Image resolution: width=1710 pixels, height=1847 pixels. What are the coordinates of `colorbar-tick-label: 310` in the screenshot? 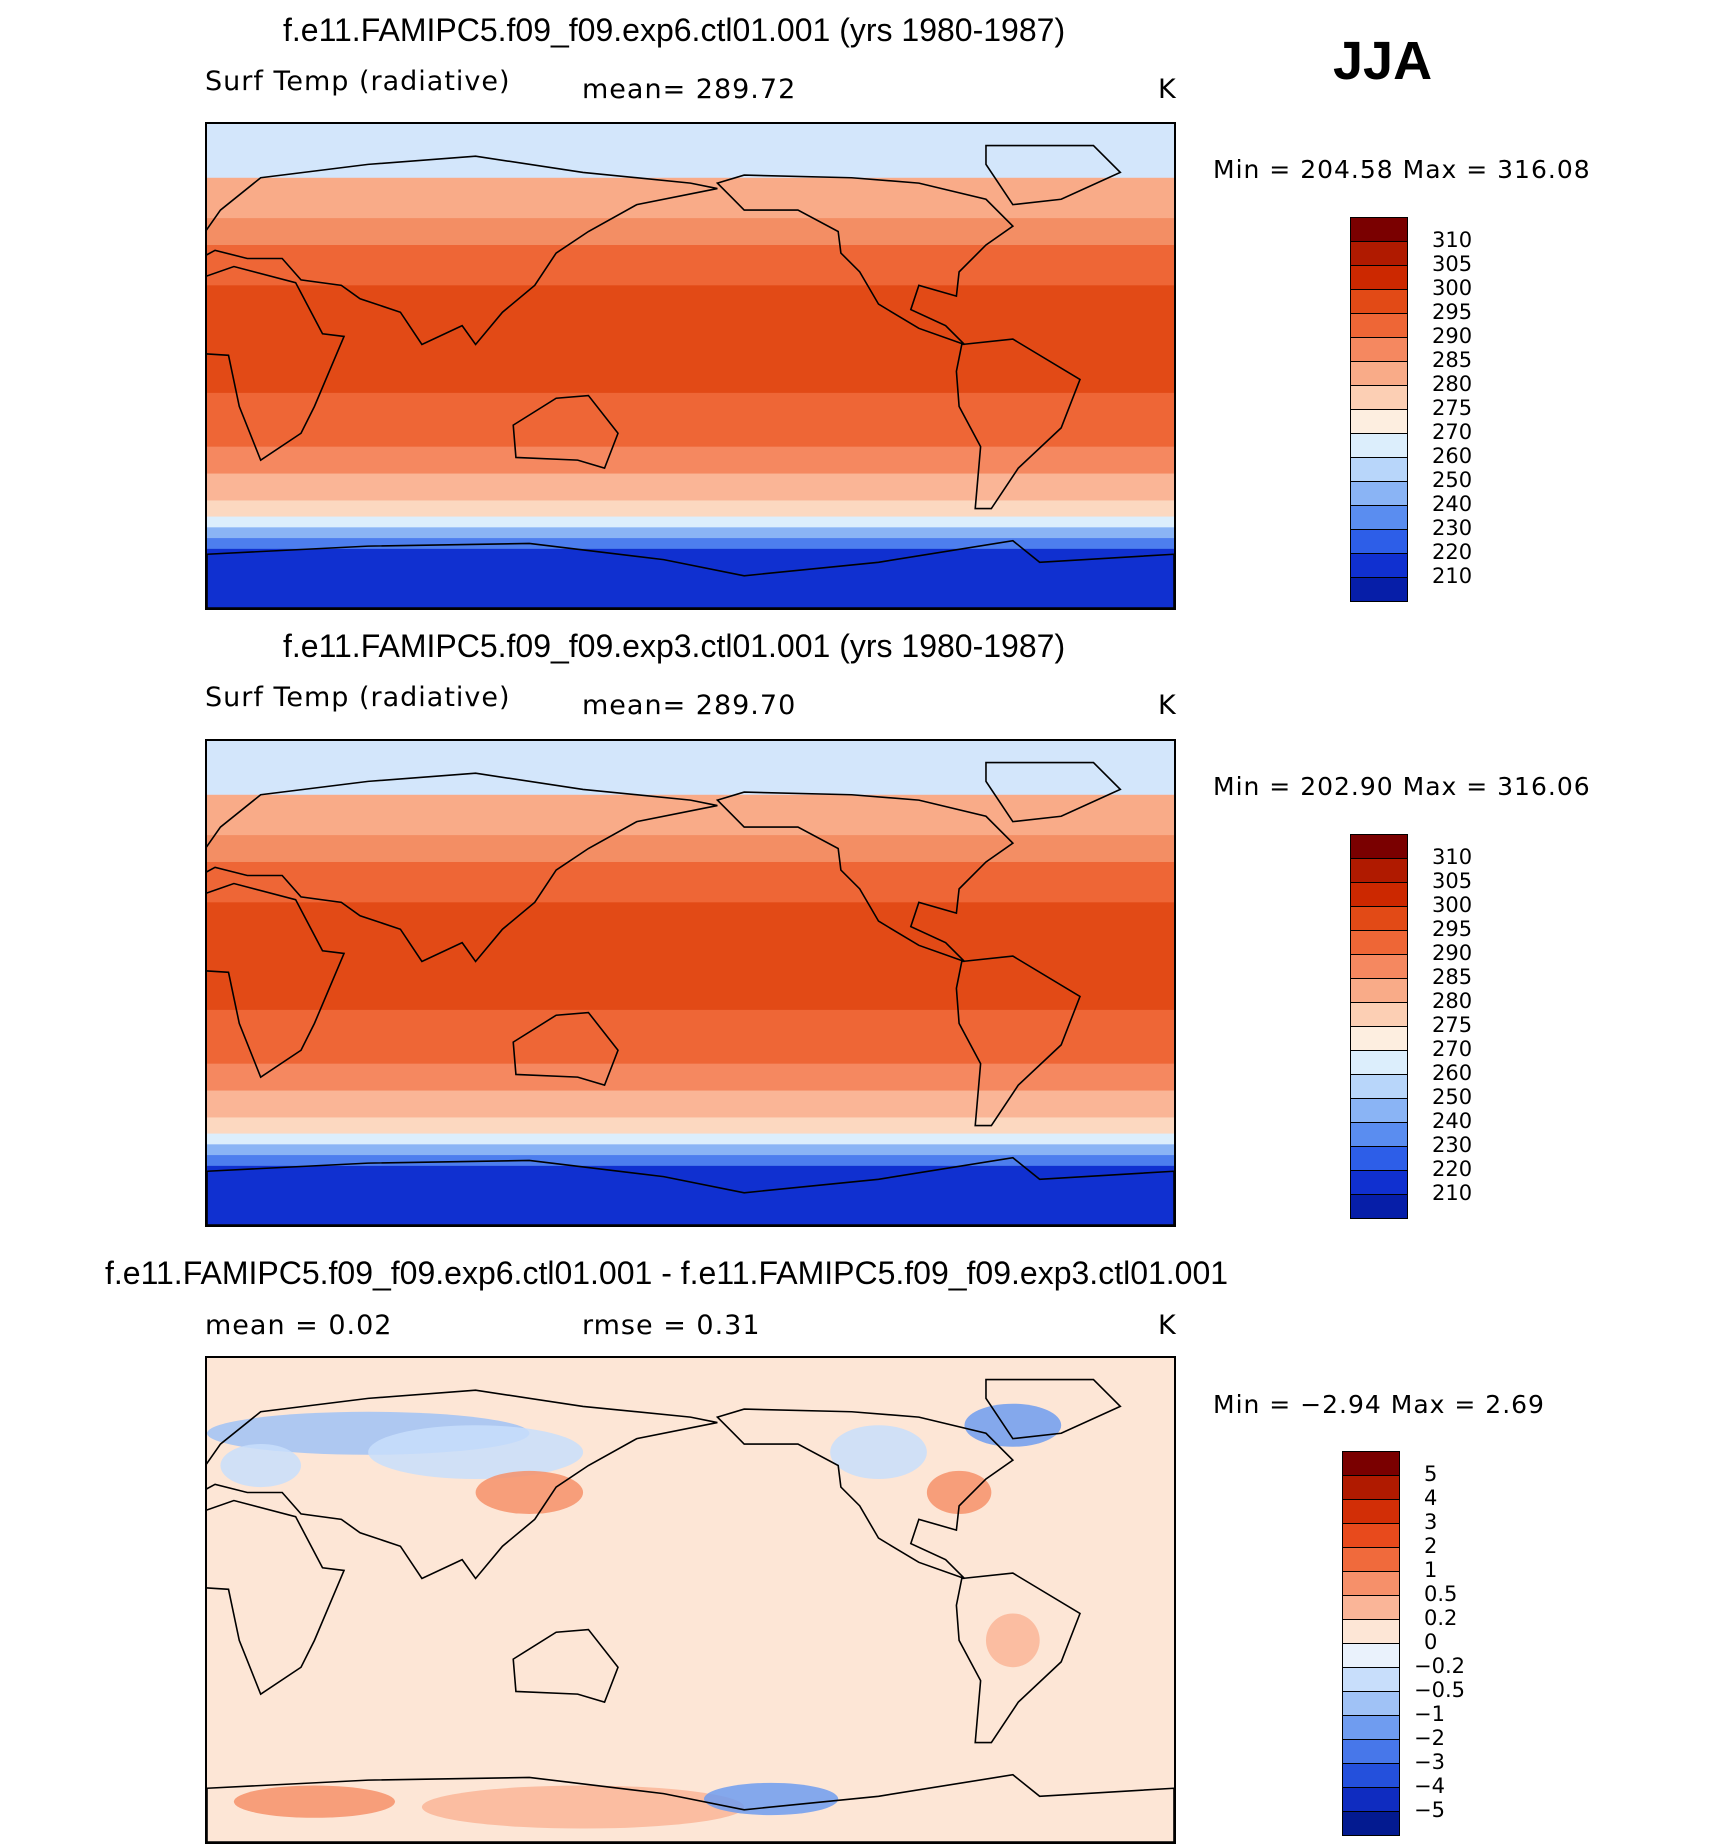 It's located at (1452, 857).